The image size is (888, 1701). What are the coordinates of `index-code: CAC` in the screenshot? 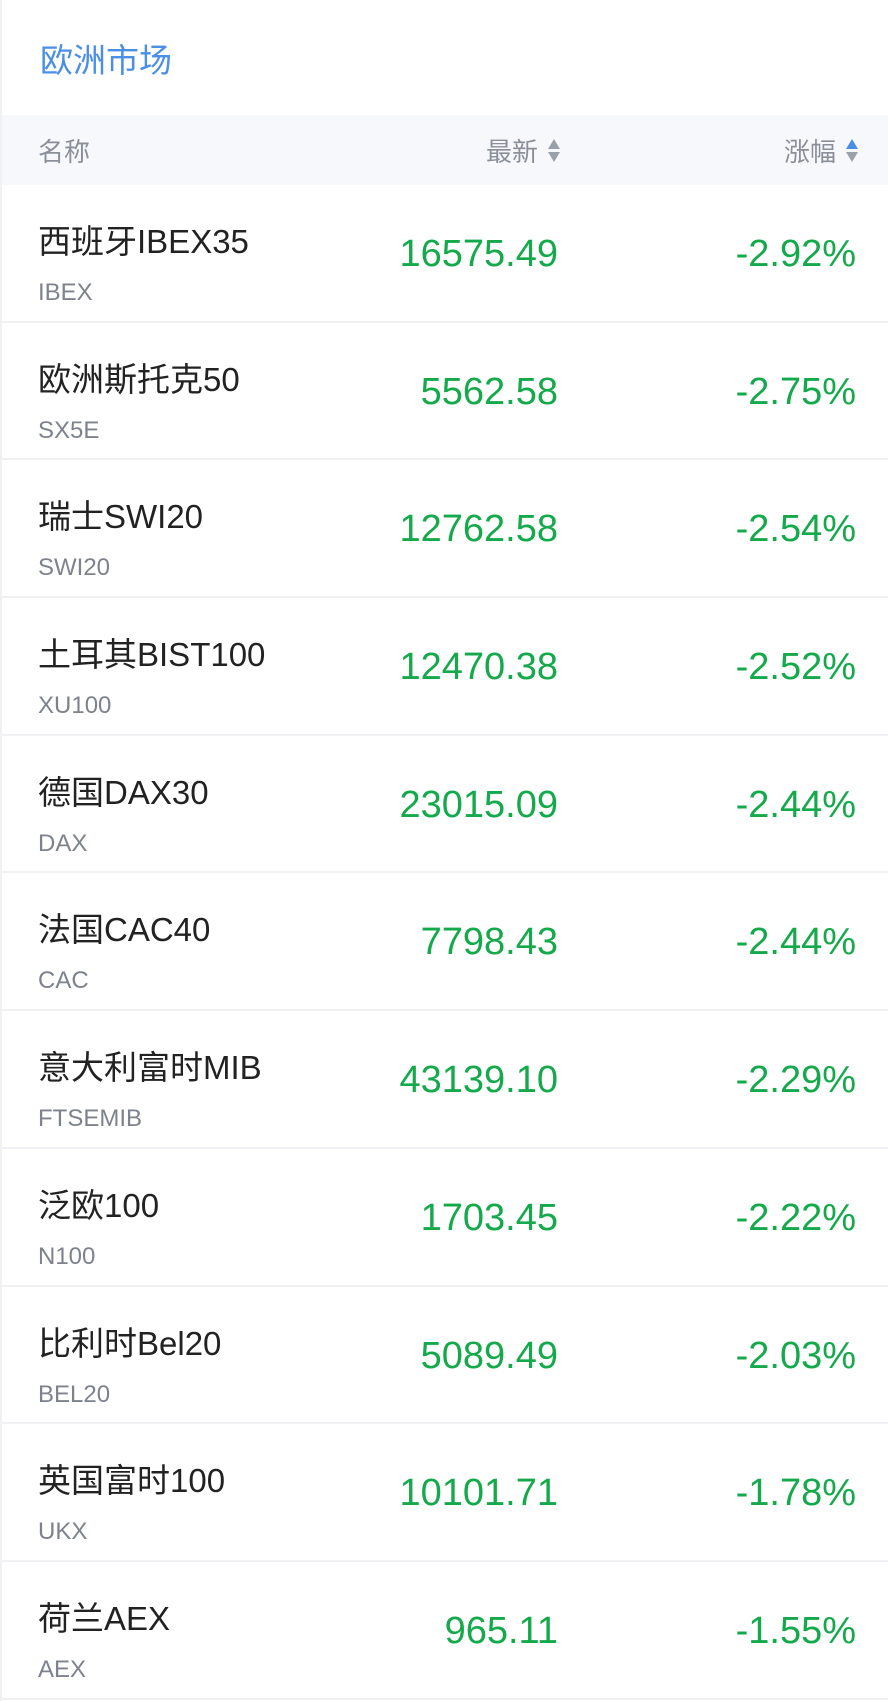 It's located at (63, 981).